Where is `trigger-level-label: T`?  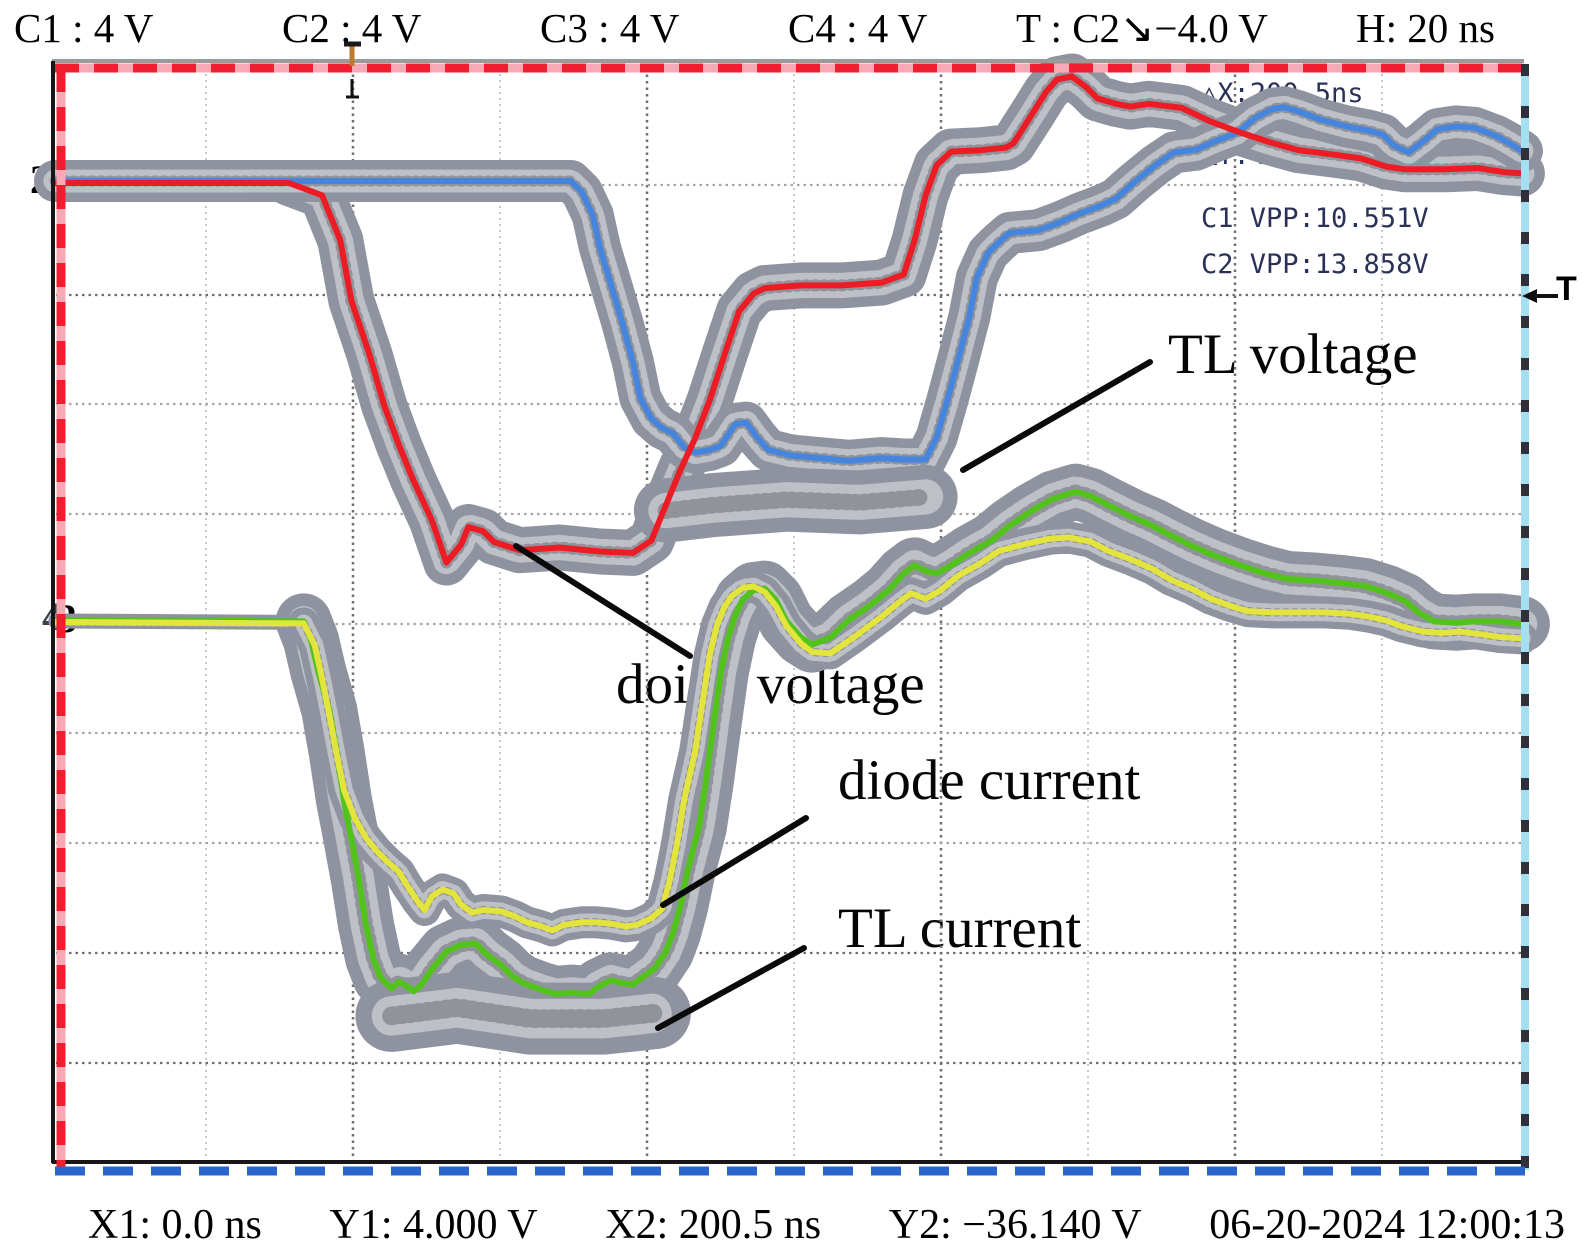
trigger-level-label: T is located at coordinates (1566, 289).